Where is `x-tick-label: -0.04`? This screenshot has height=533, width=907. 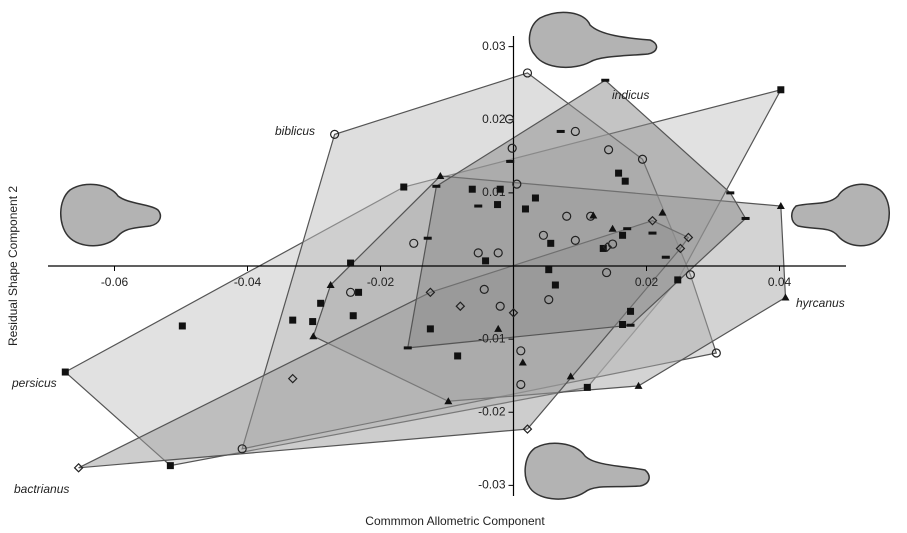 x-tick-label: -0.04 is located at coordinates (248, 282).